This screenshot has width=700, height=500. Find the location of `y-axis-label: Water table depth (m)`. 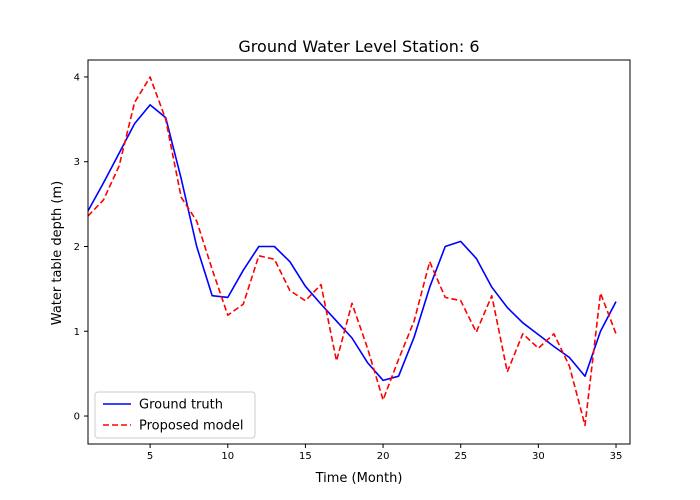

y-axis-label: Water table depth (m) is located at coordinates (57, 253).